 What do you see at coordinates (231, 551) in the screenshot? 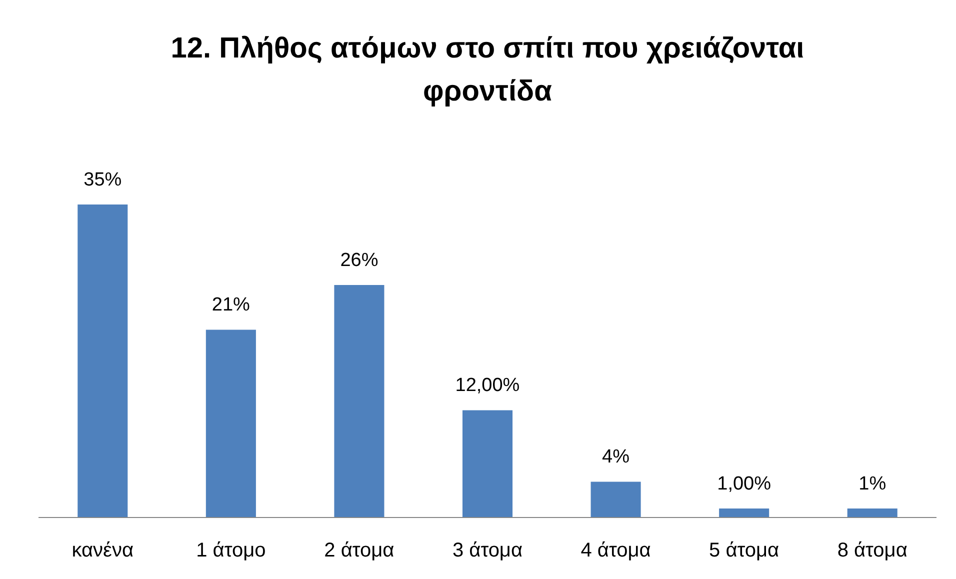
I see `x-tick-label: 1 άτομο` at bounding box center [231, 551].